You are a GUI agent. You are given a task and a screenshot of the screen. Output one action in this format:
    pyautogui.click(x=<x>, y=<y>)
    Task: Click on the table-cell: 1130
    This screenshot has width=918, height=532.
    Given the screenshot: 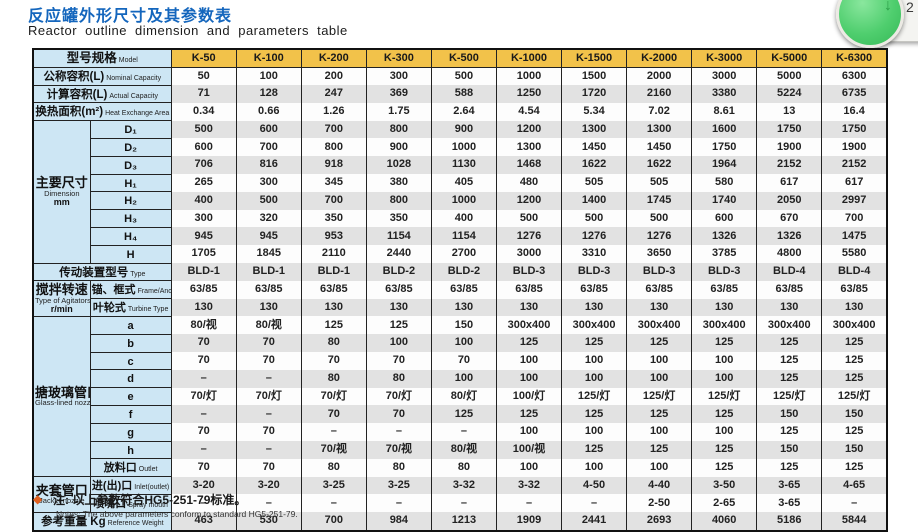 What is the action you would take?
    pyautogui.click(x=463, y=165)
    